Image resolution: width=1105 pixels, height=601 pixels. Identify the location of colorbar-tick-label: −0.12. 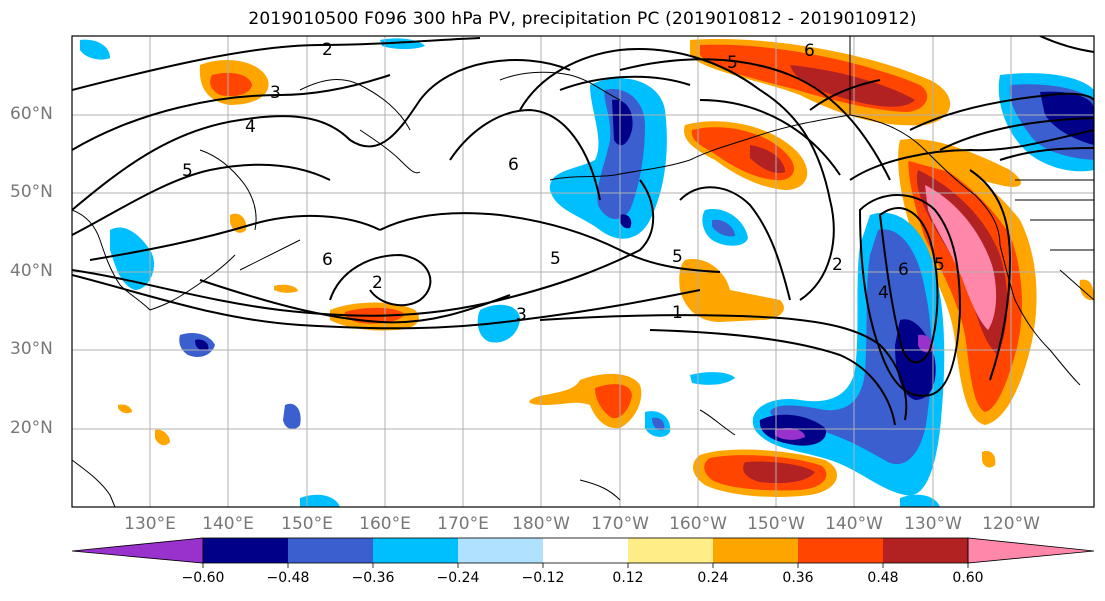
(543, 578).